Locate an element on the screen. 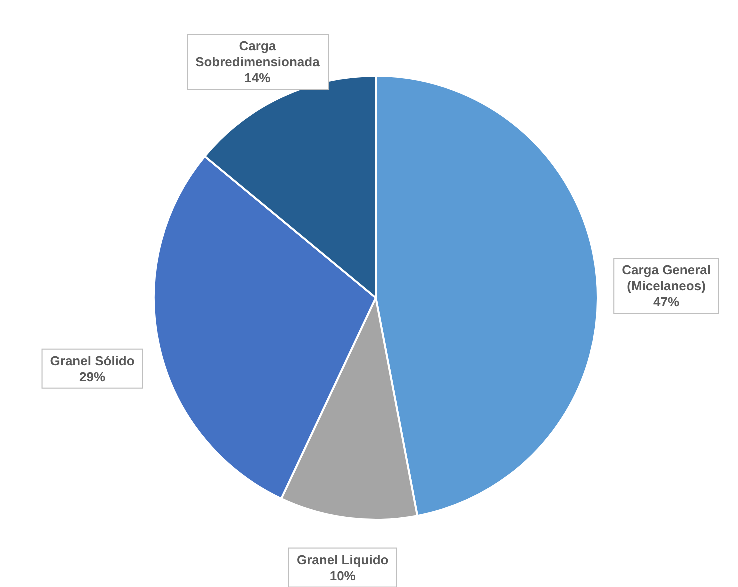  slice-label: Granel Liquido is located at coordinates (342, 560).